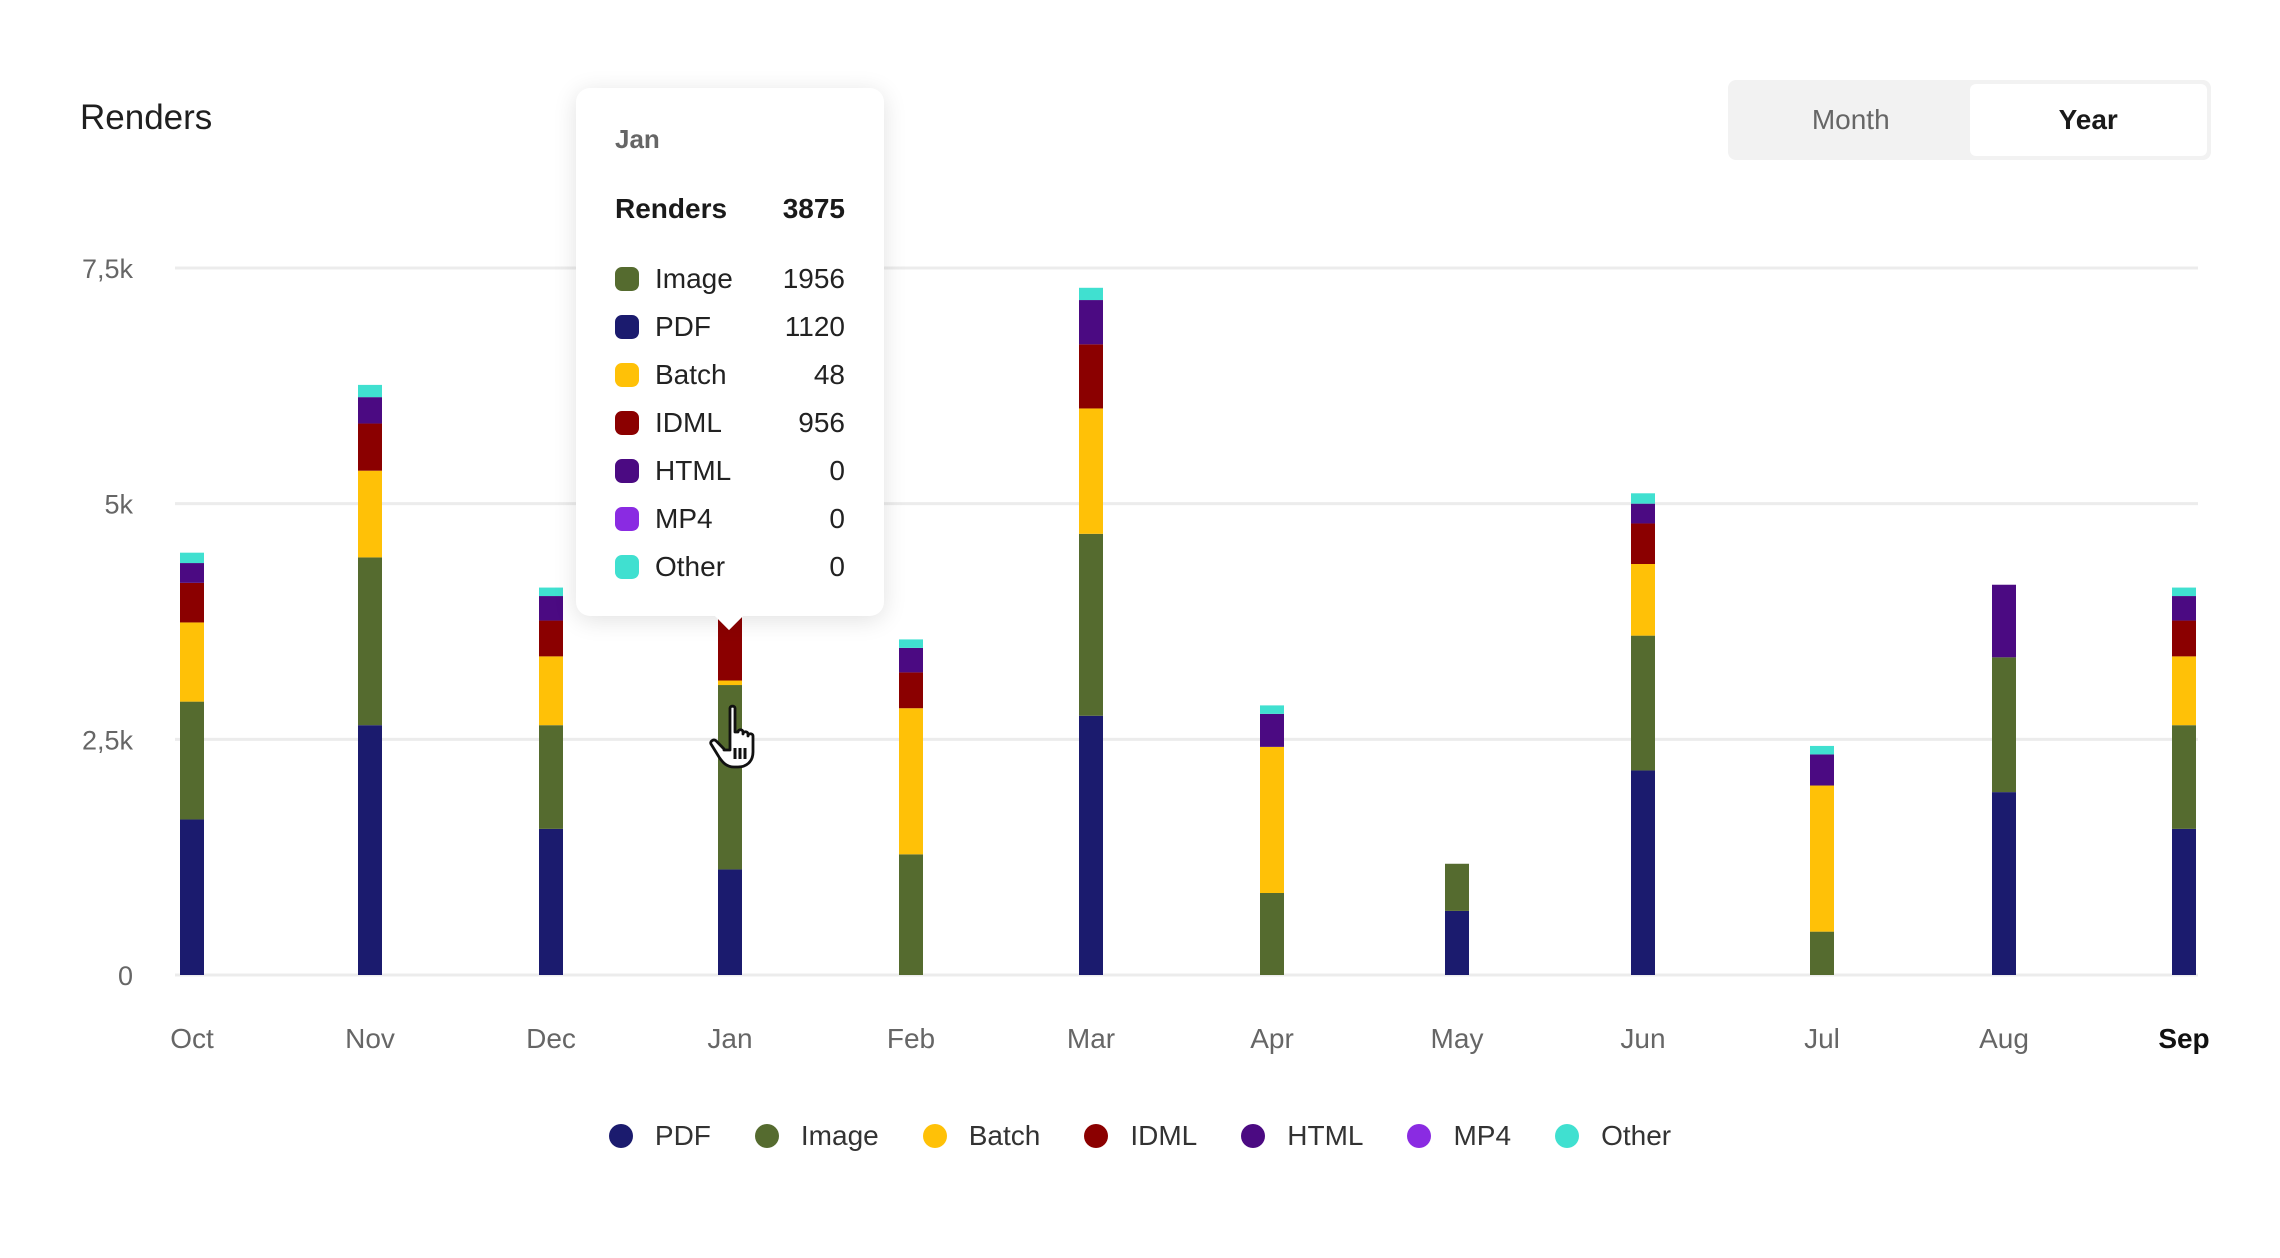  What do you see at coordinates (192, 897) in the screenshot?
I see `bar-segment-pdf-oct` at bounding box center [192, 897].